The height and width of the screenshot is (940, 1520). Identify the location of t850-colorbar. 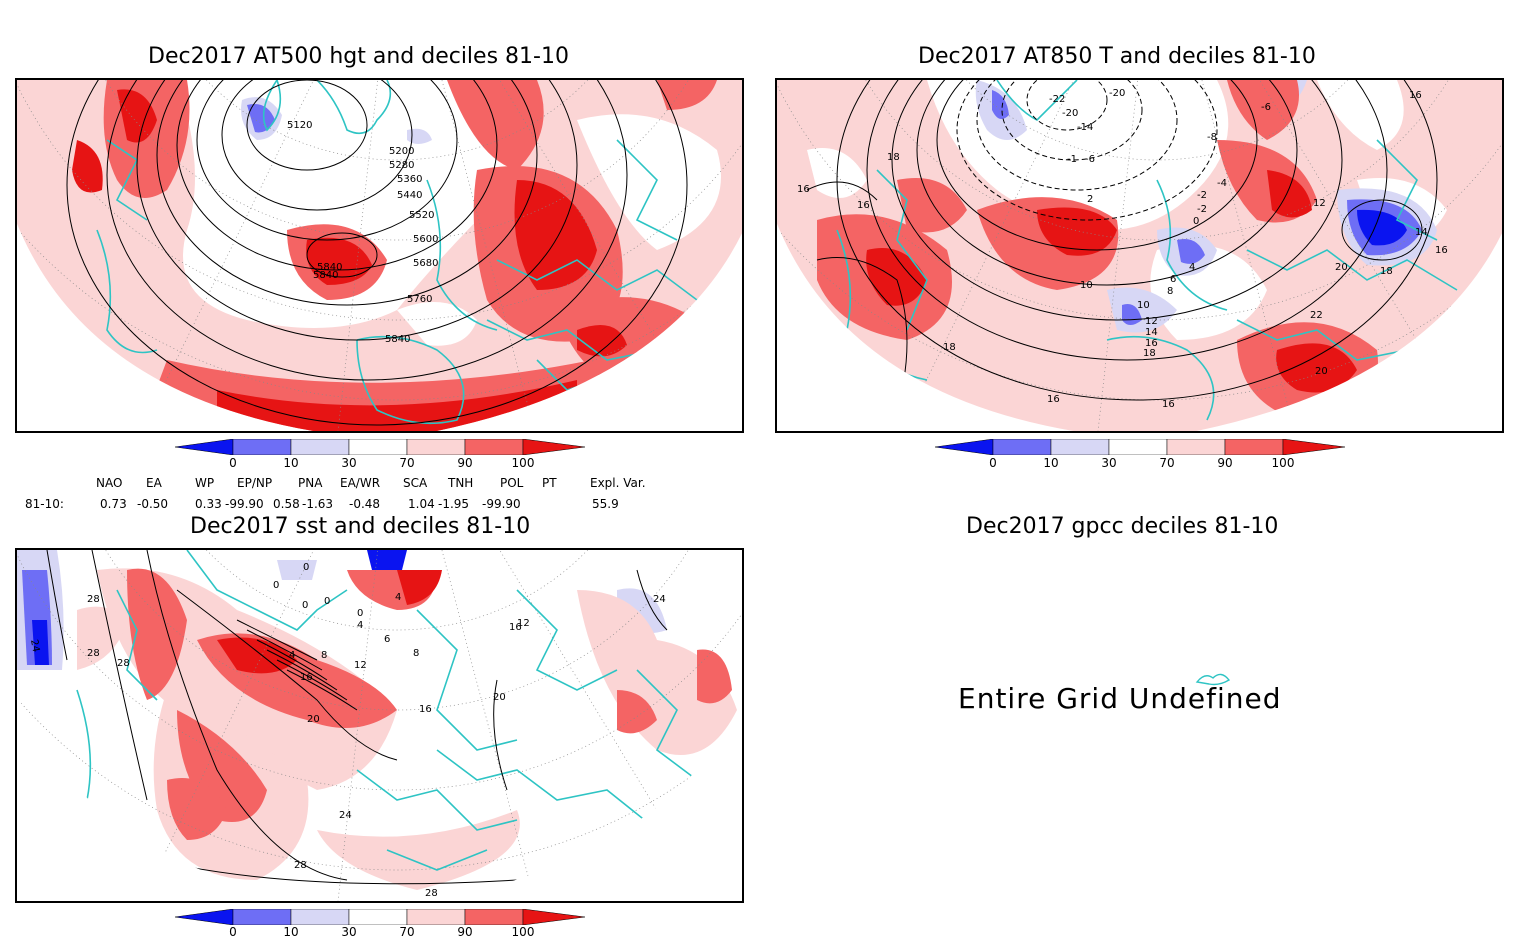
(1140, 447).